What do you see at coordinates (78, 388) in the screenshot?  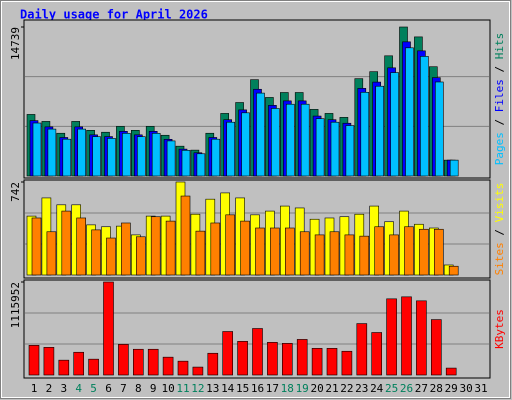 I see `x-tick-label: 4` at bounding box center [78, 388].